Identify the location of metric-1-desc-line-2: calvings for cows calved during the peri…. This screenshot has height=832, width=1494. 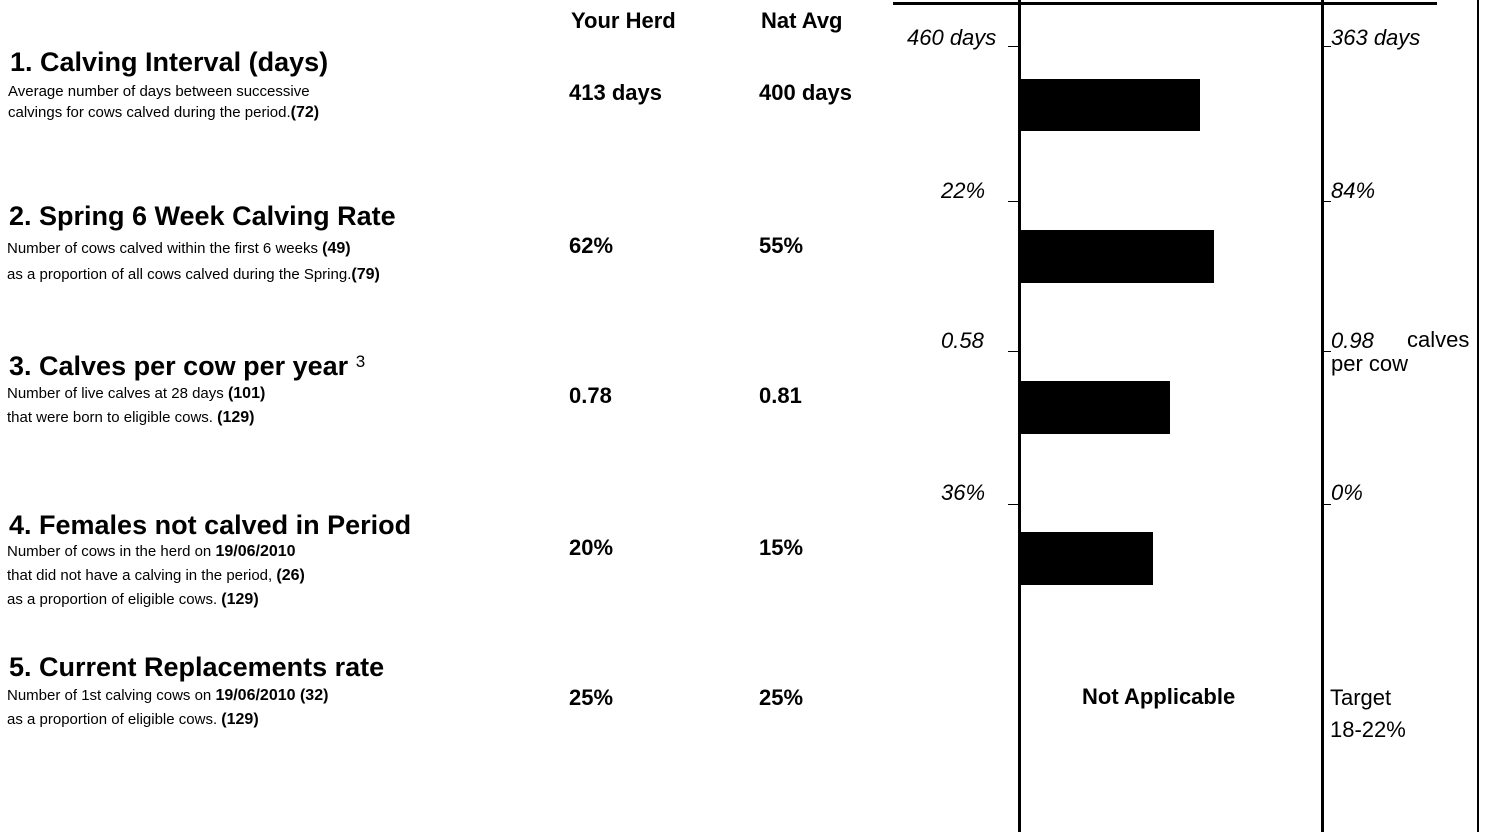
(164, 112).